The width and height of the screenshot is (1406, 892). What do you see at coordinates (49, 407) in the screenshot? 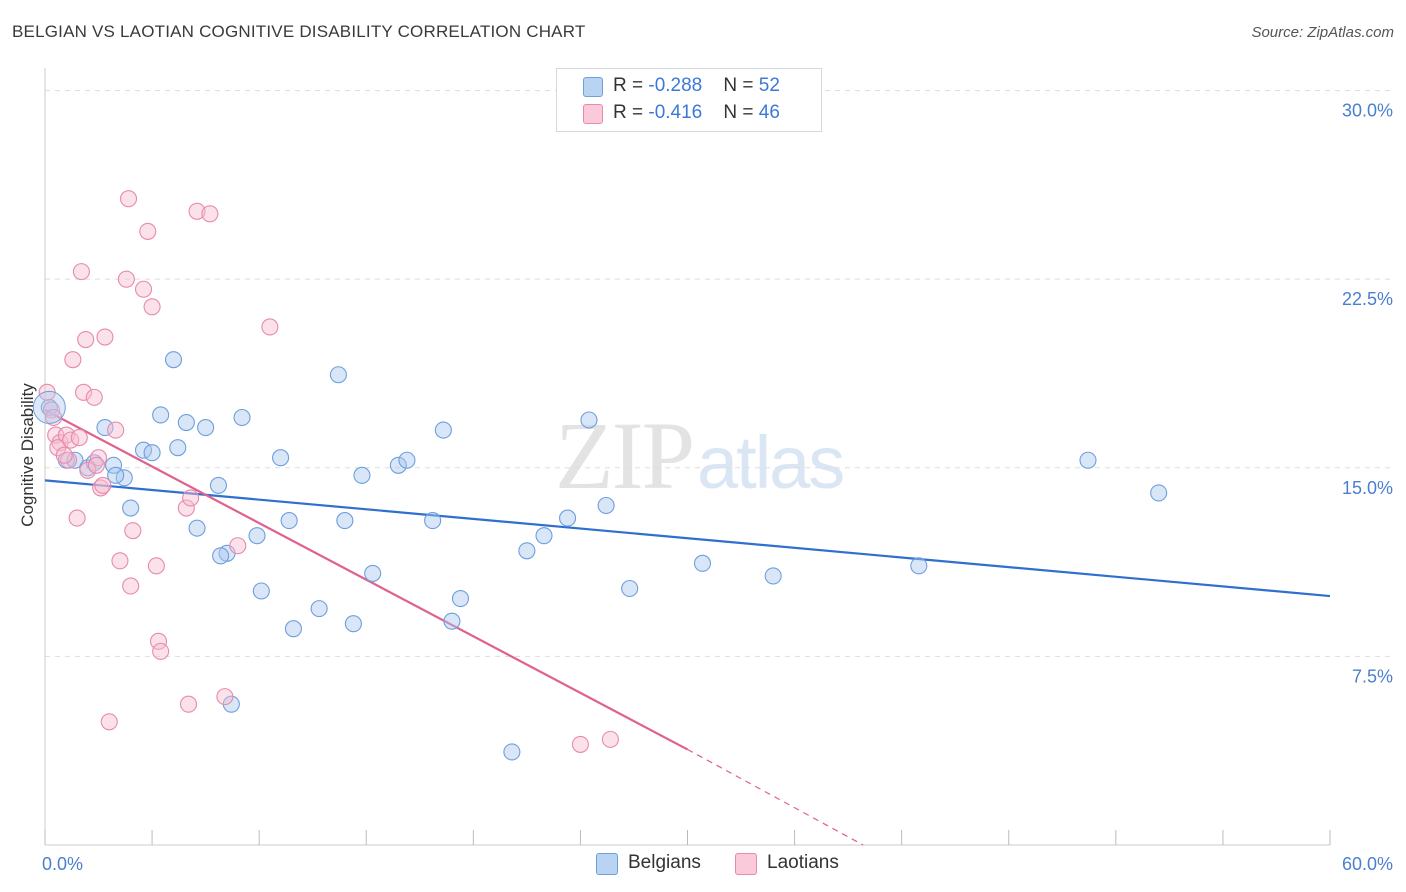
I see `belgian-point-large` at bounding box center [49, 407].